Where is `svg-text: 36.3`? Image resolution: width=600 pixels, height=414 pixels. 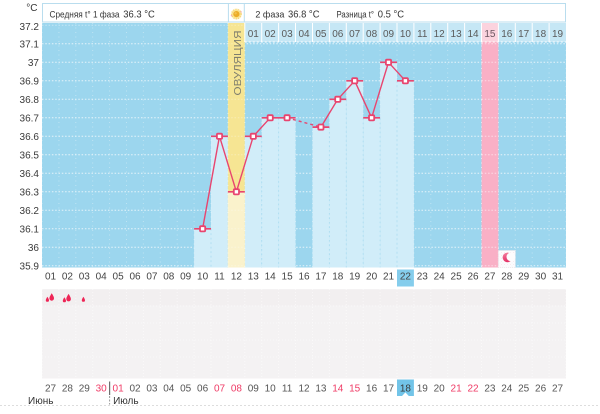
svg-text: 36.3 is located at coordinates (30, 192).